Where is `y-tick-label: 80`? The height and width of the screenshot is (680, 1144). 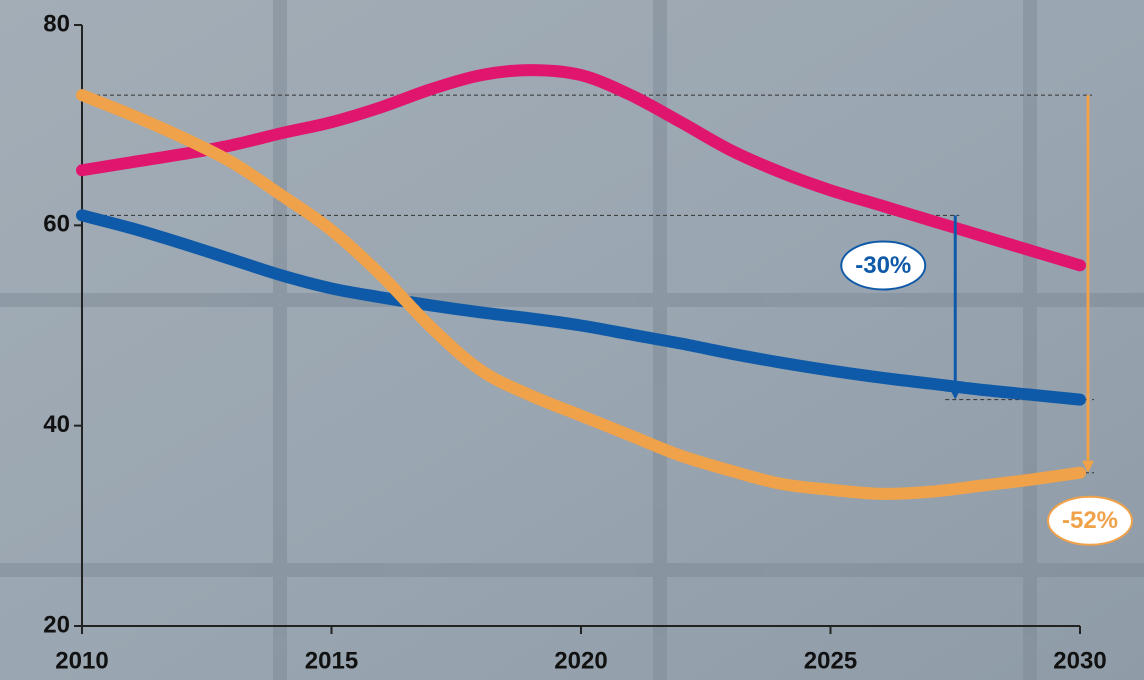 y-tick-label: 80 is located at coordinates (56, 23).